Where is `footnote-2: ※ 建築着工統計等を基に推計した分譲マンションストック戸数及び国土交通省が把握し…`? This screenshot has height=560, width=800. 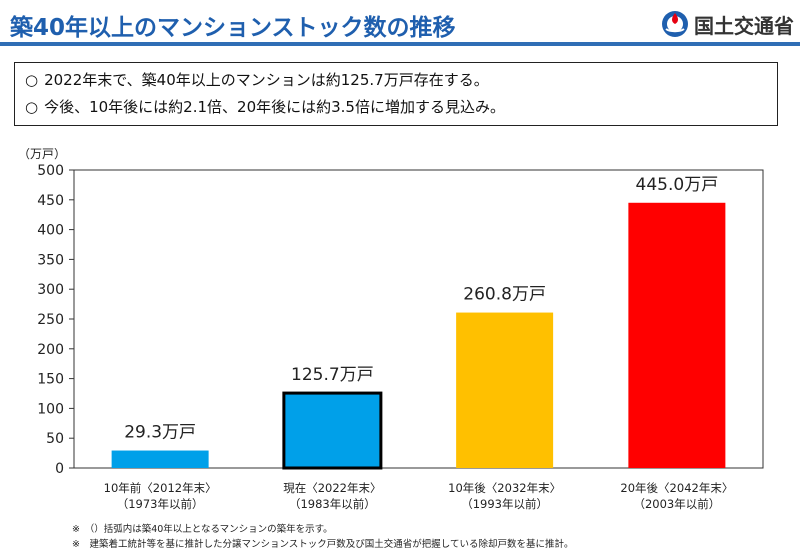 footnote-2: ※ 建築着工統計等を基に推計した分譲マンションストック戸数及び国土交通省が把握し… is located at coordinates (323, 544).